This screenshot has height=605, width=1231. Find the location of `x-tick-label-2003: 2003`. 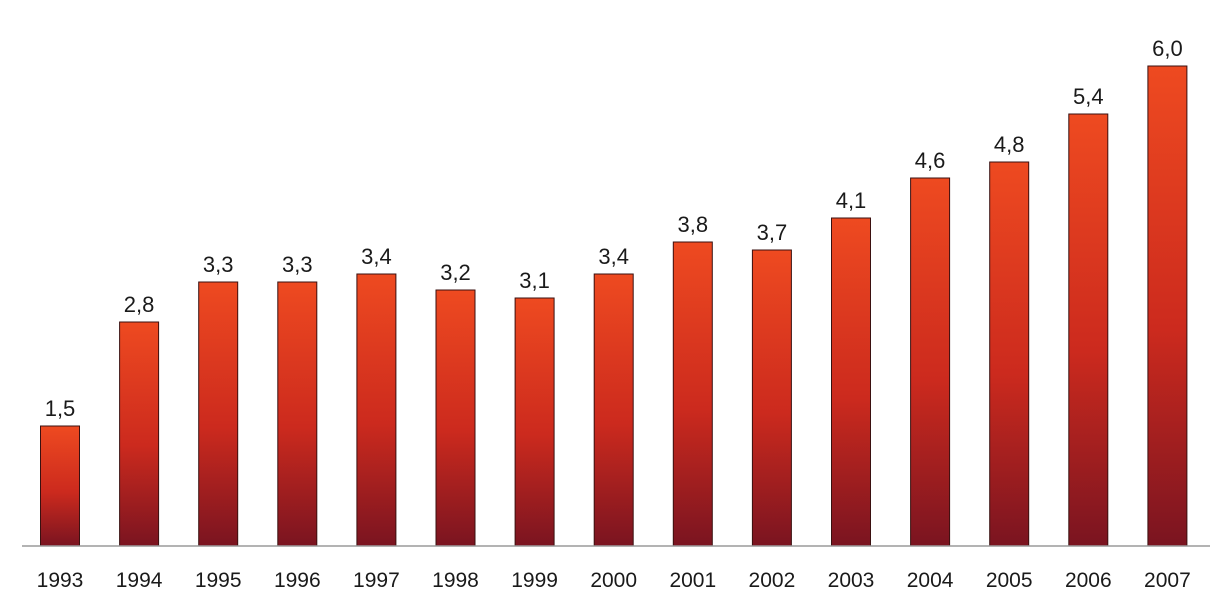

x-tick-label-2003: 2003 is located at coordinates (851, 580).